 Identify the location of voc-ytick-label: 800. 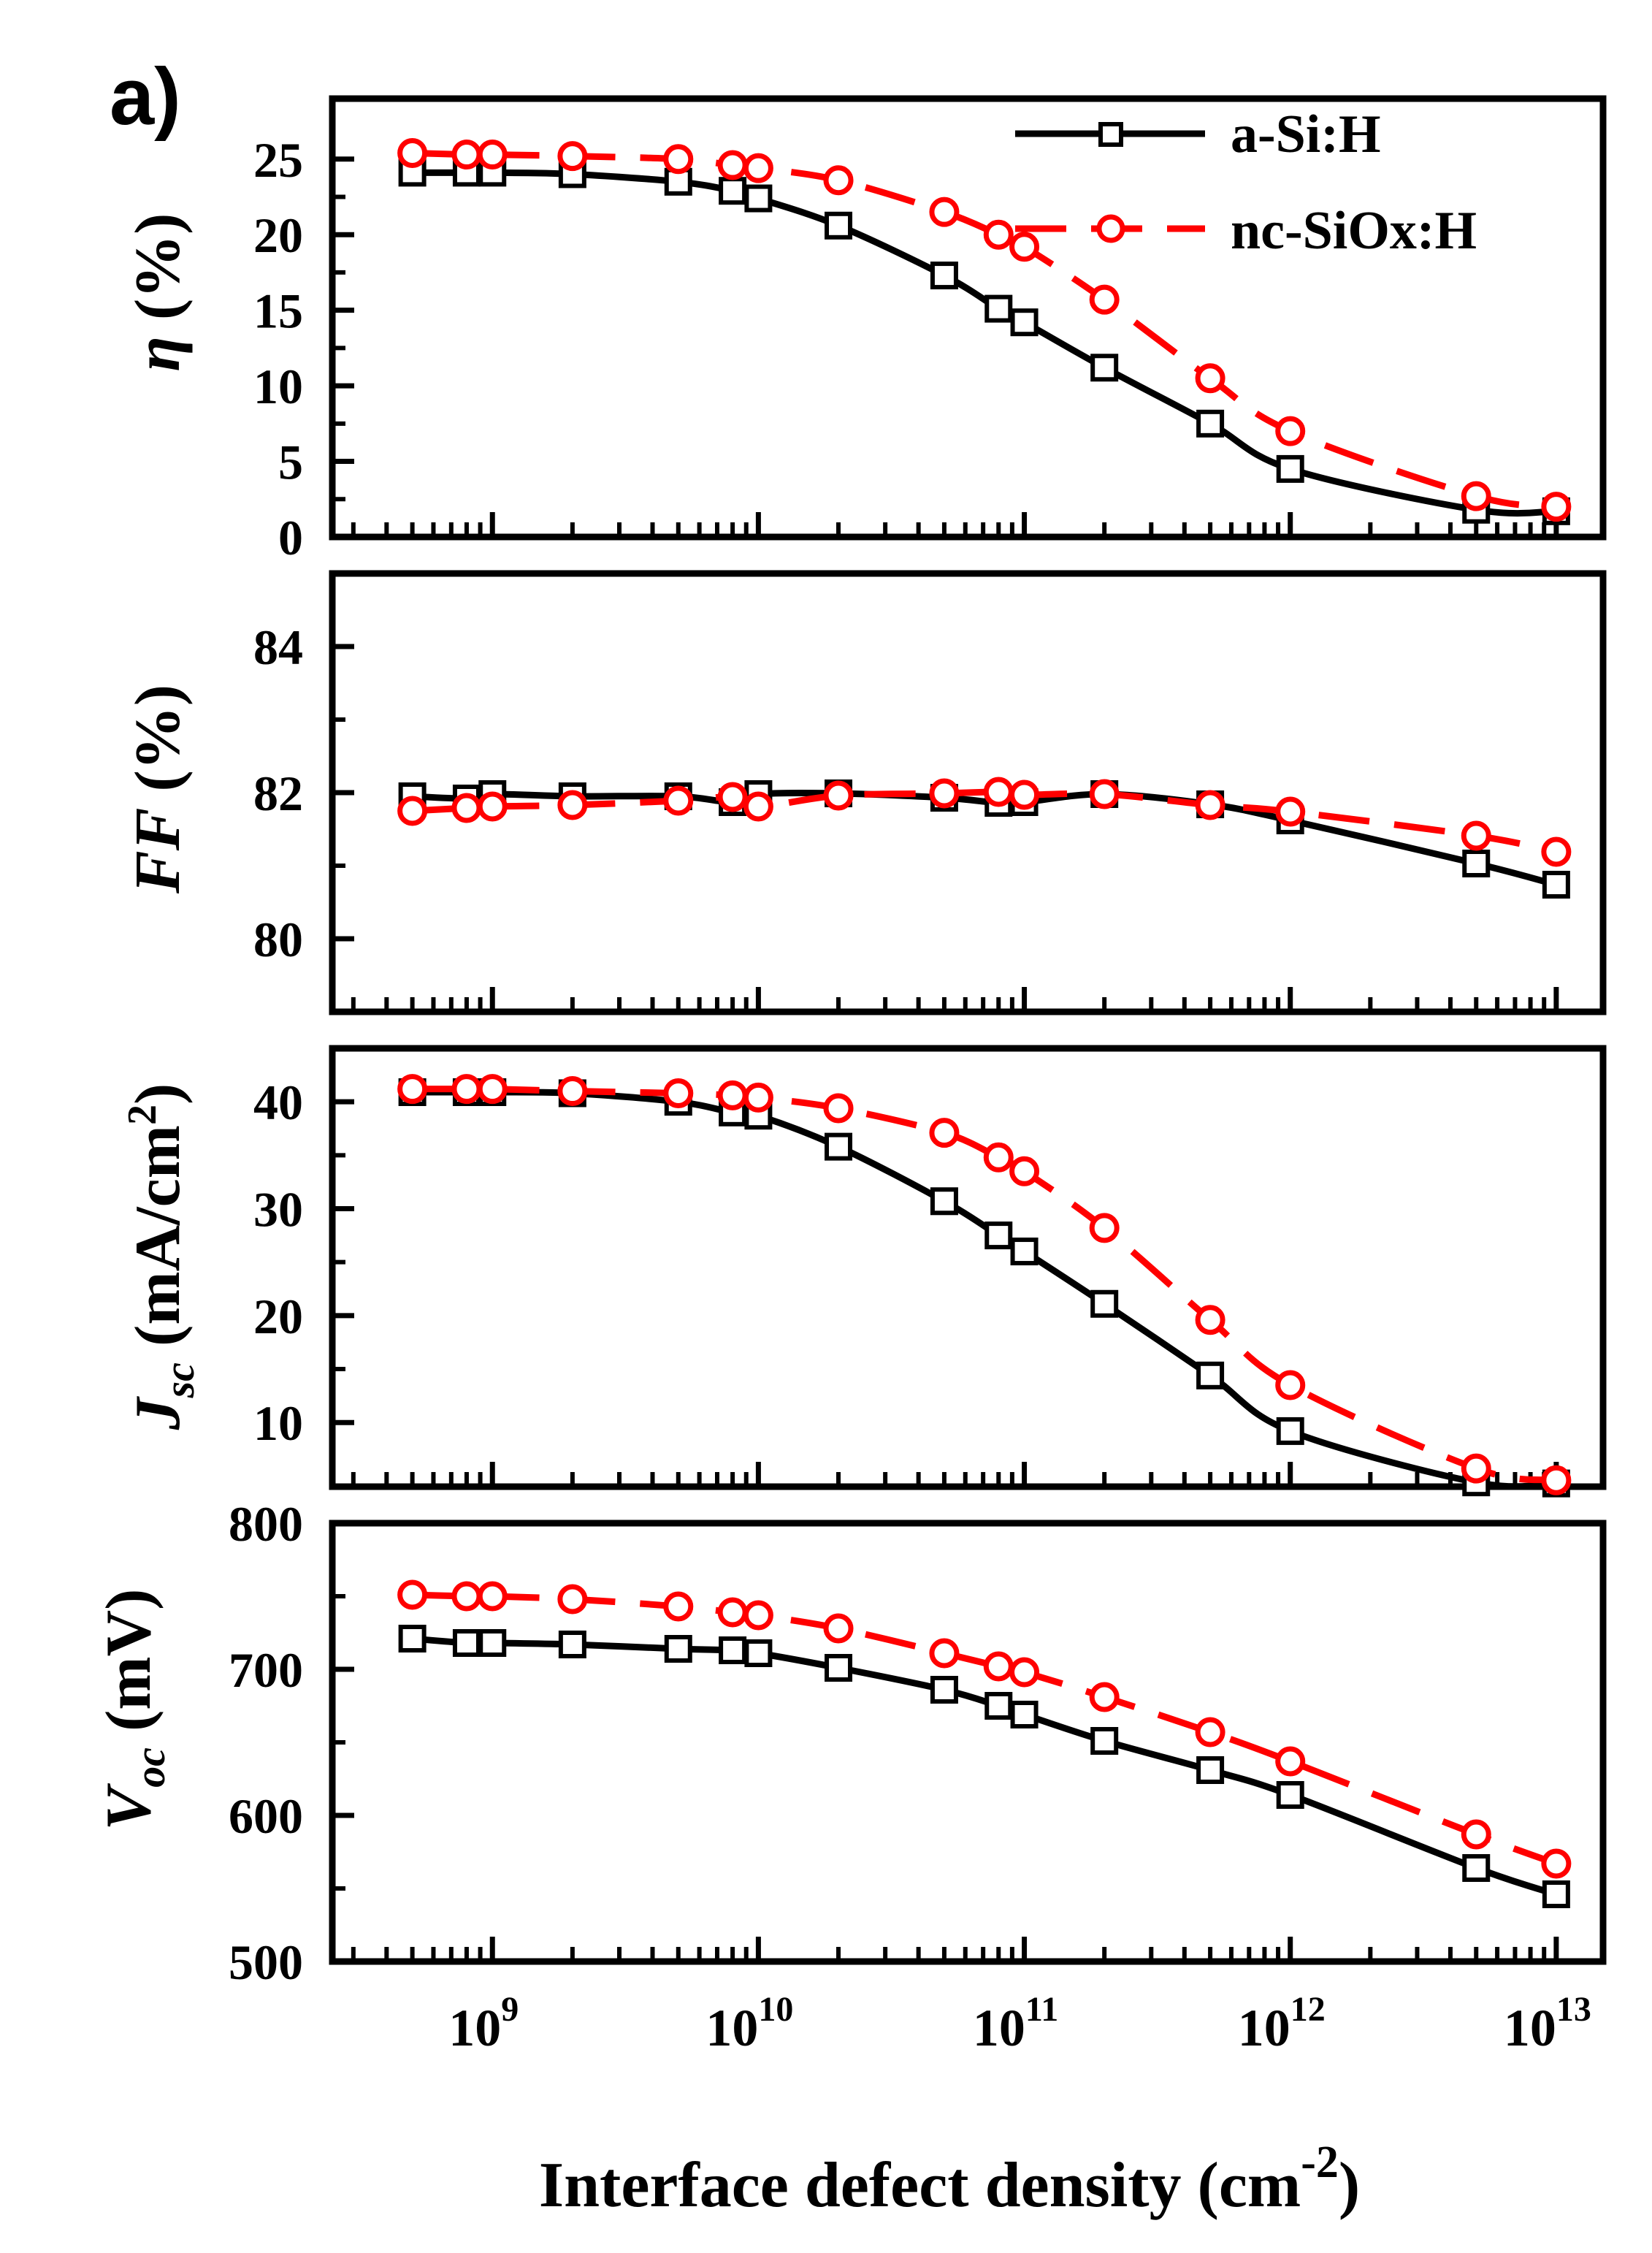
(266, 1524).